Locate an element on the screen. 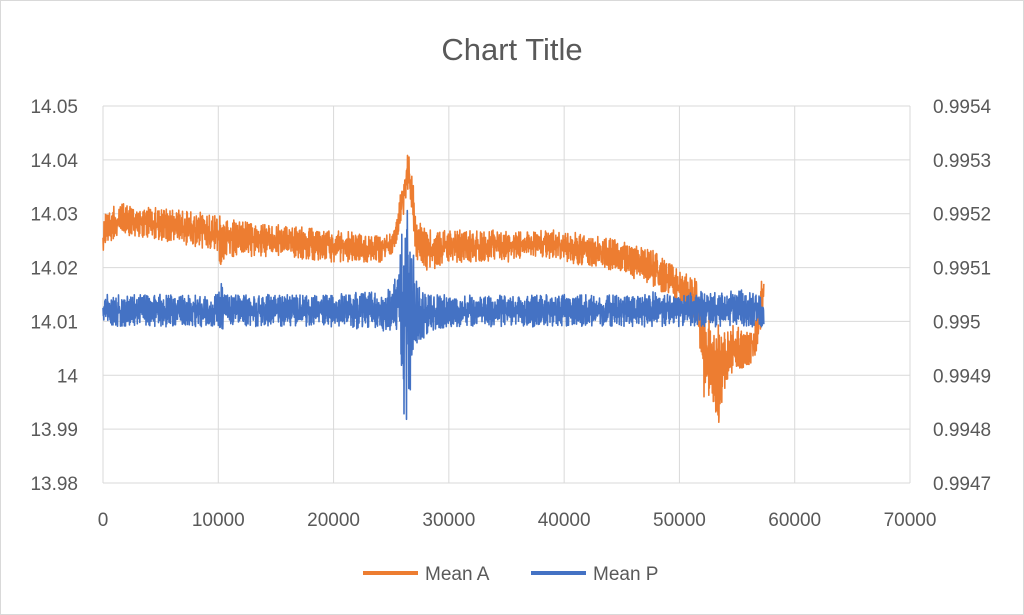 Image resolution: width=1024 pixels, height=615 pixels. right-tick-label: 0.9953 is located at coordinates (962, 161).